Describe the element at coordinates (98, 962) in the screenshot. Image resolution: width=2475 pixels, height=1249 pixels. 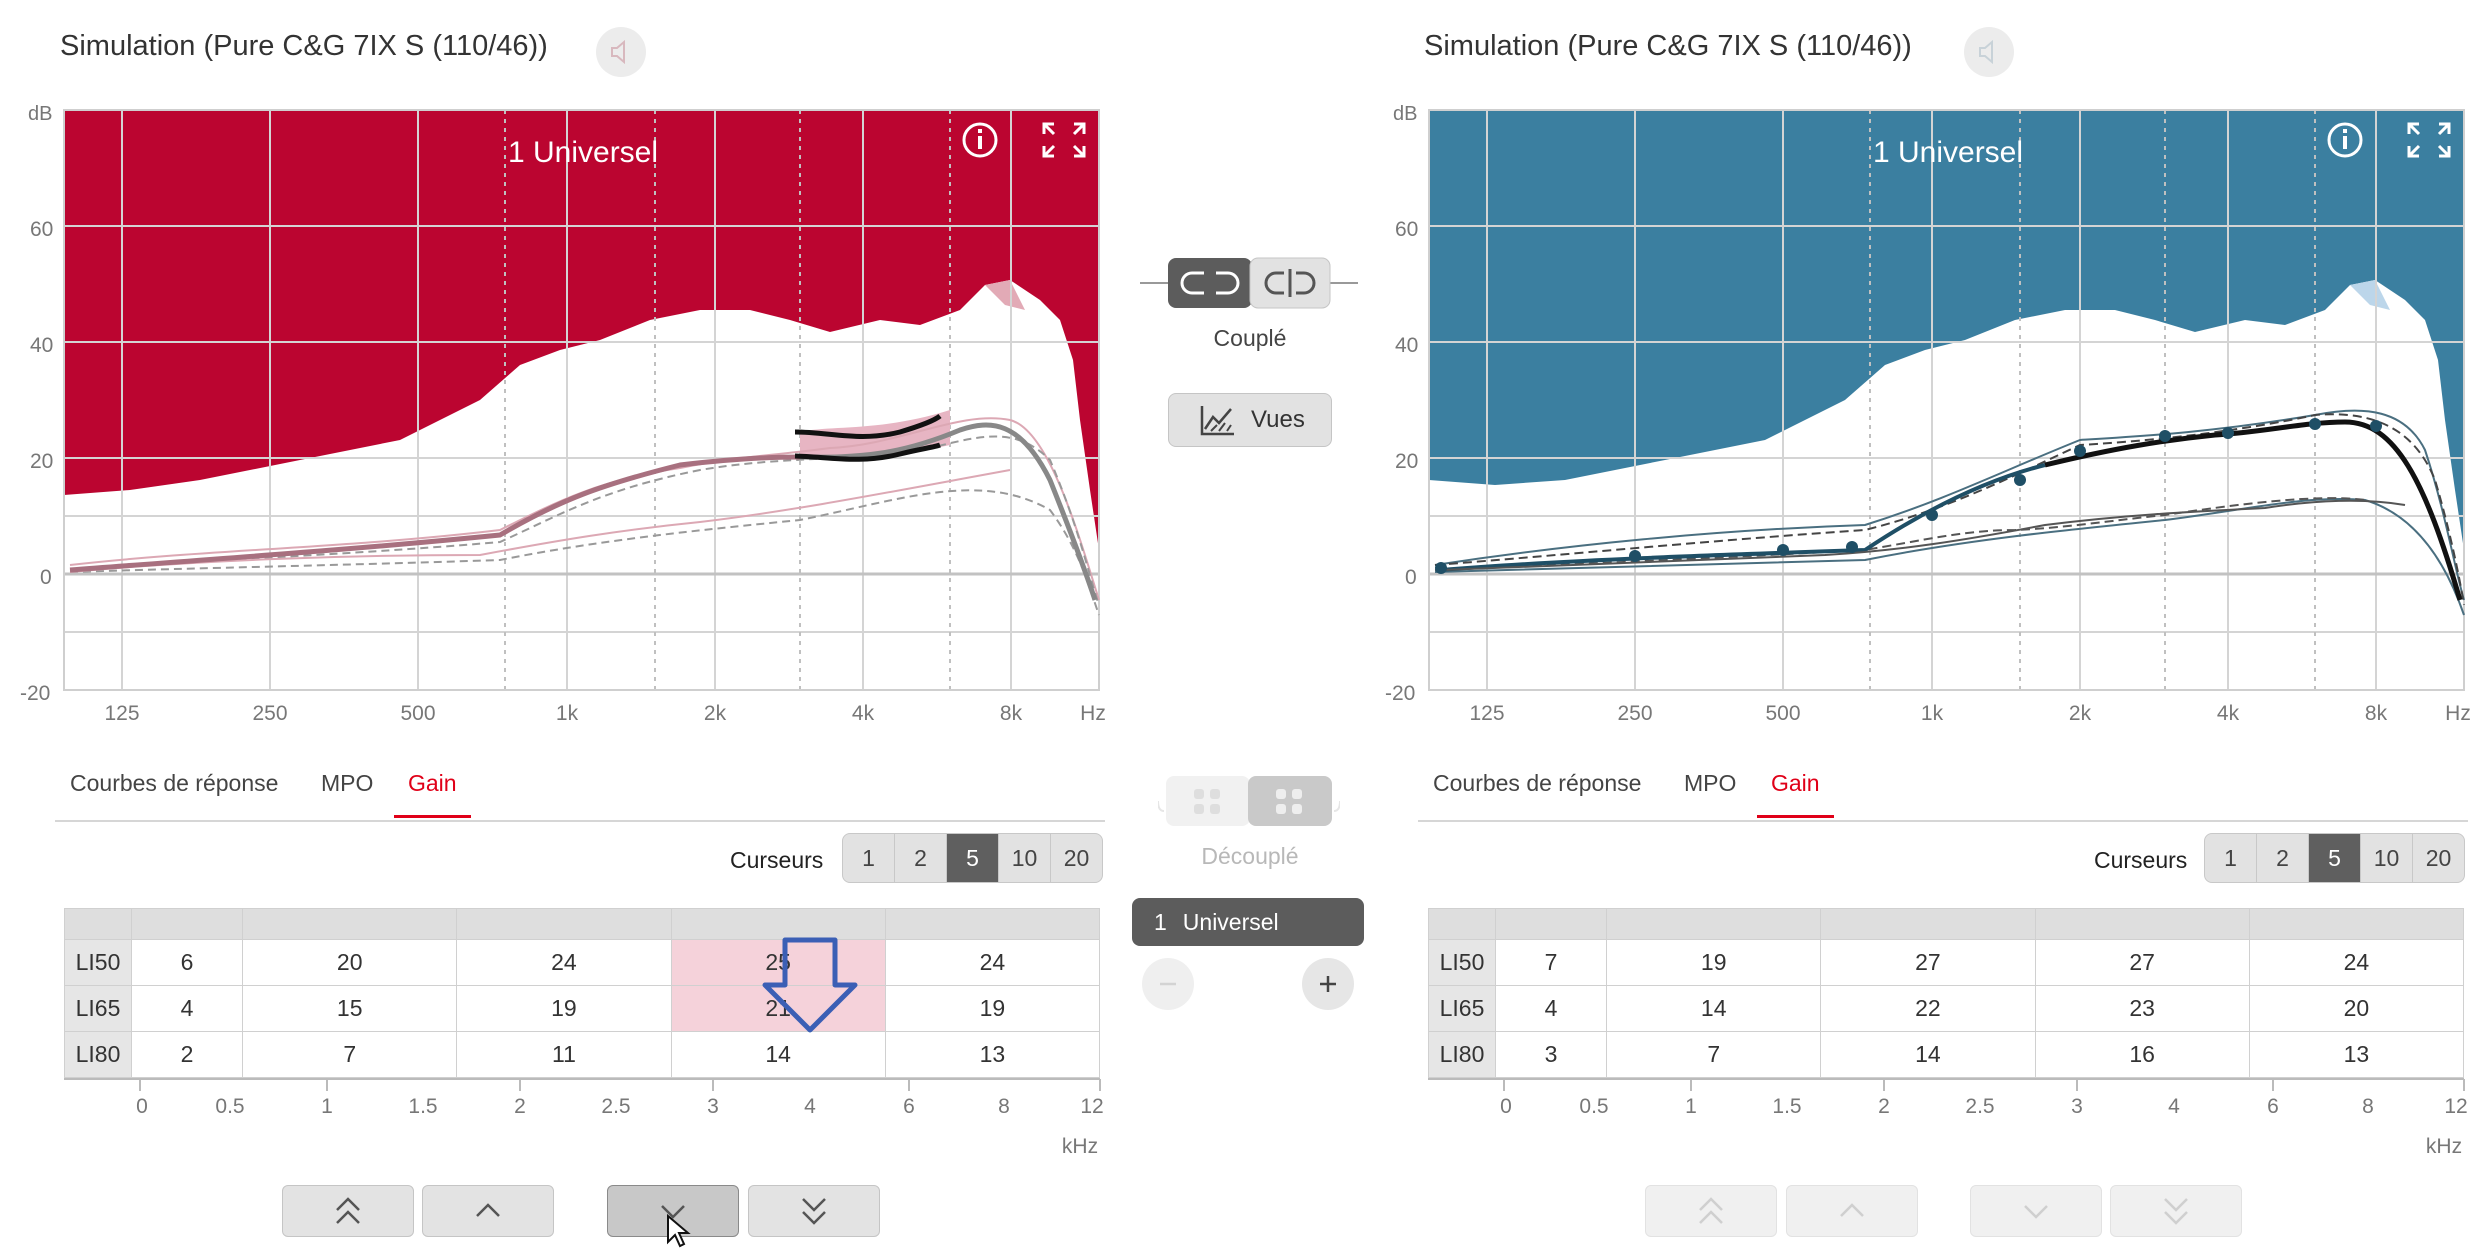
I see `row-label: LI50` at that location.